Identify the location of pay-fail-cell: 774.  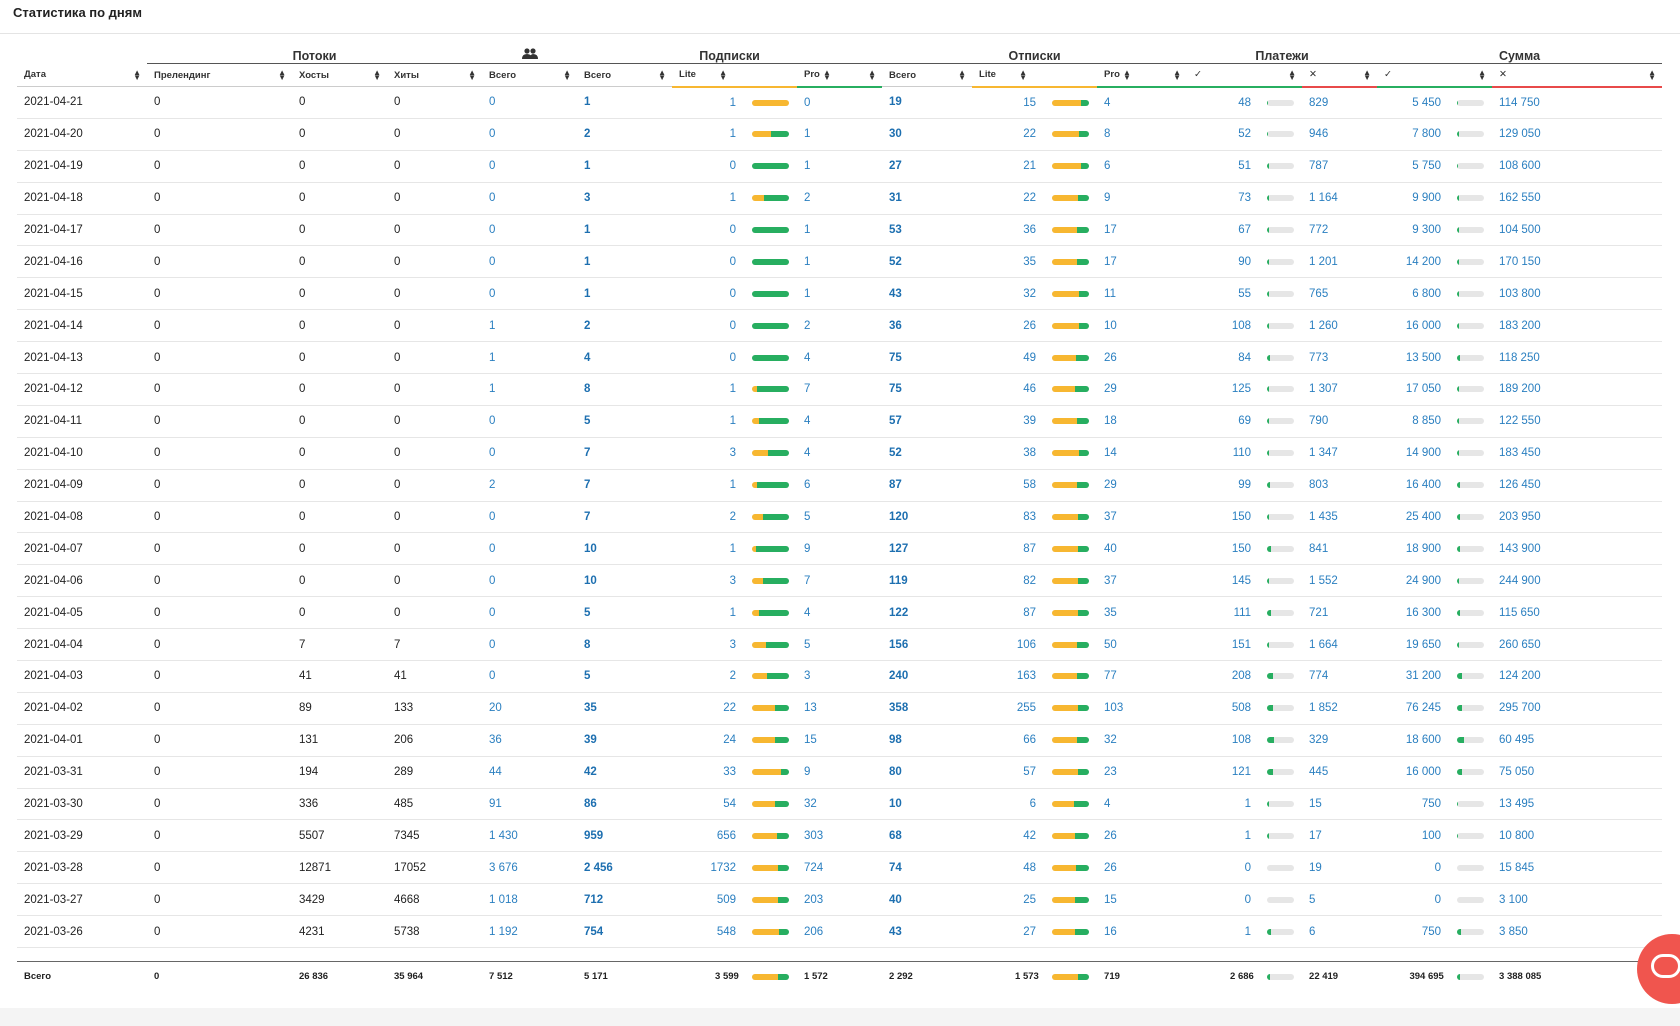
(1340, 676).